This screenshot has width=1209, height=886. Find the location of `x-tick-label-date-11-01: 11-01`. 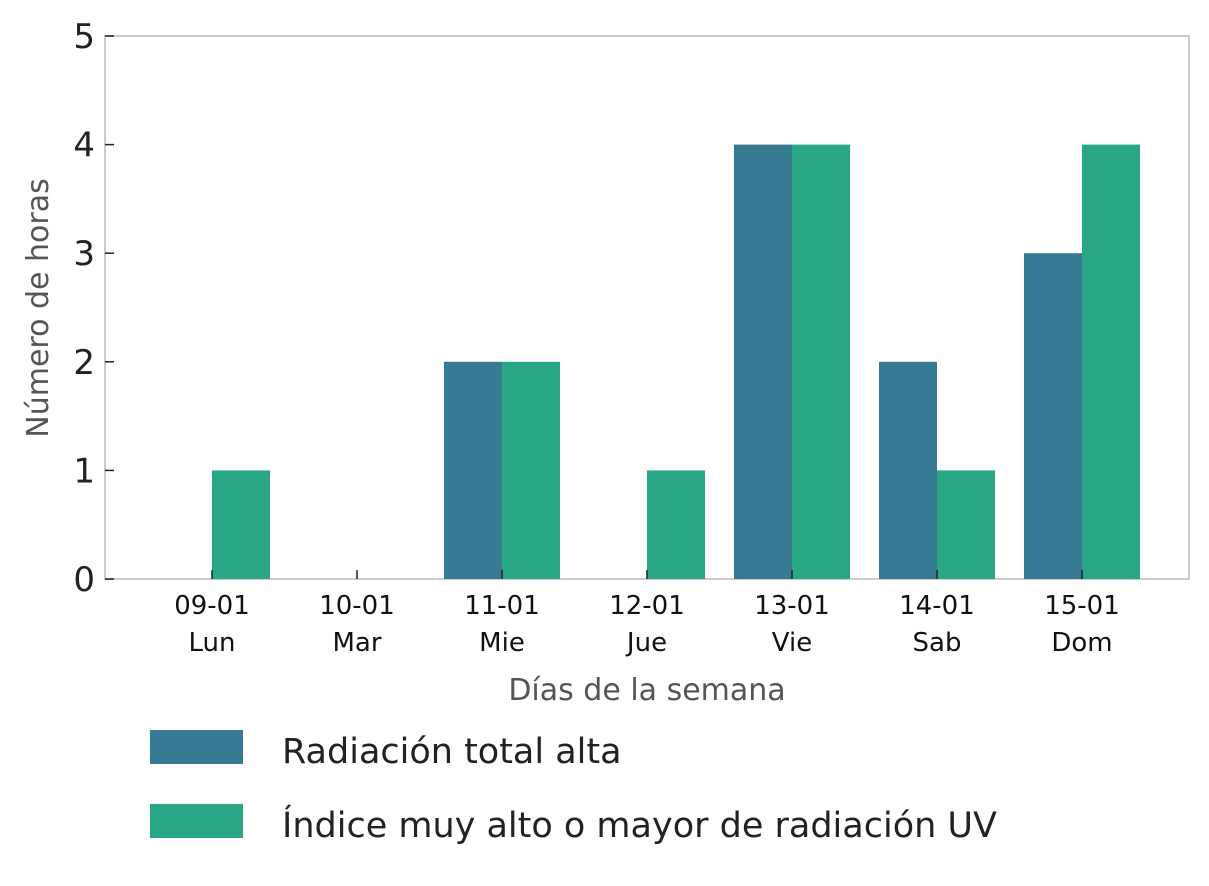

x-tick-label-date-11-01: 11-01 is located at coordinates (502, 606).